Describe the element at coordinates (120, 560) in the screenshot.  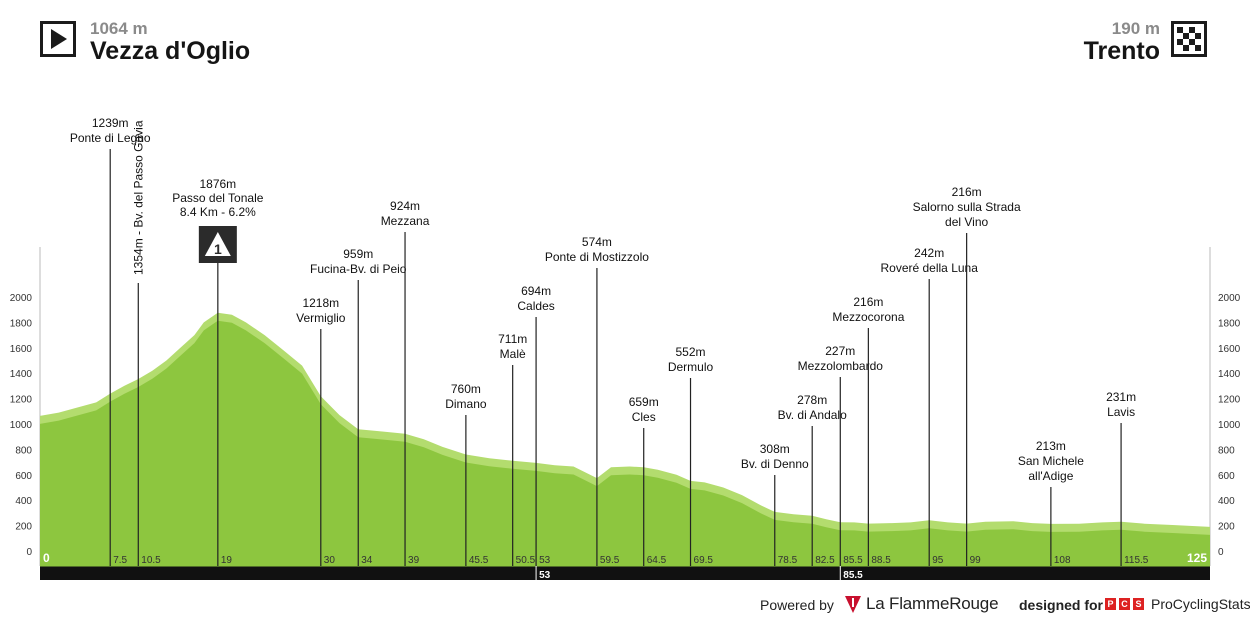
I see `km-label: 7.5` at that location.